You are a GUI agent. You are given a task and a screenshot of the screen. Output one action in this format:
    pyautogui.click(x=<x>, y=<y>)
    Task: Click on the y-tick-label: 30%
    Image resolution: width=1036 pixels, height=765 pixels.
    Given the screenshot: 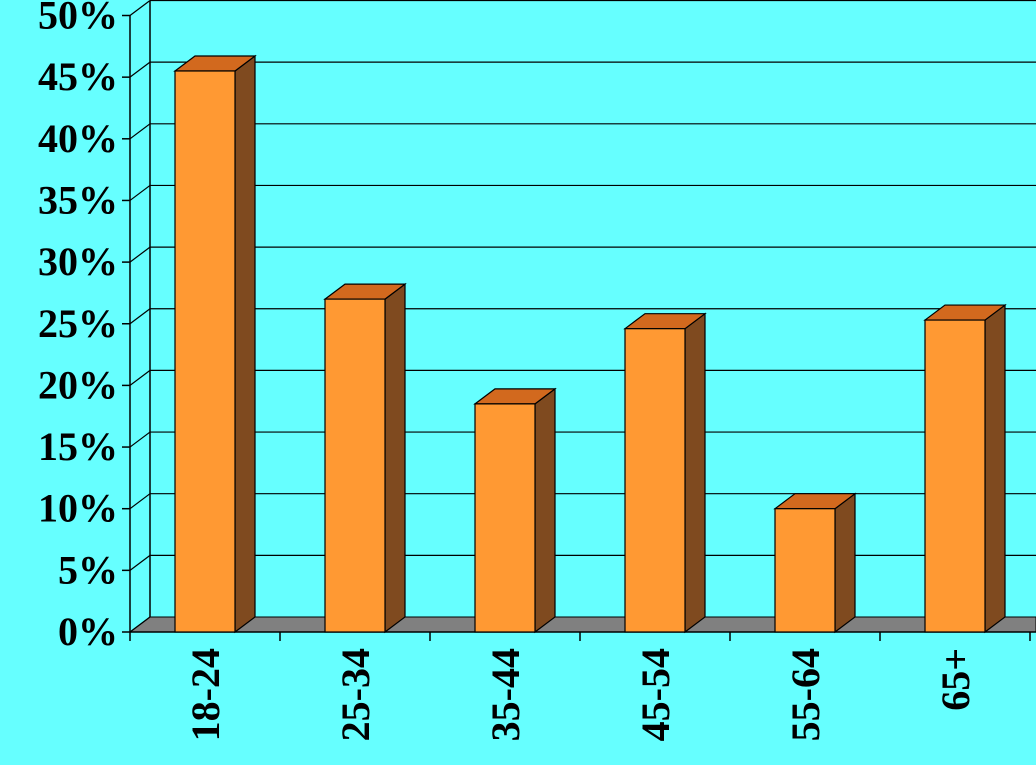 What is the action you would take?
    pyautogui.click(x=78, y=261)
    